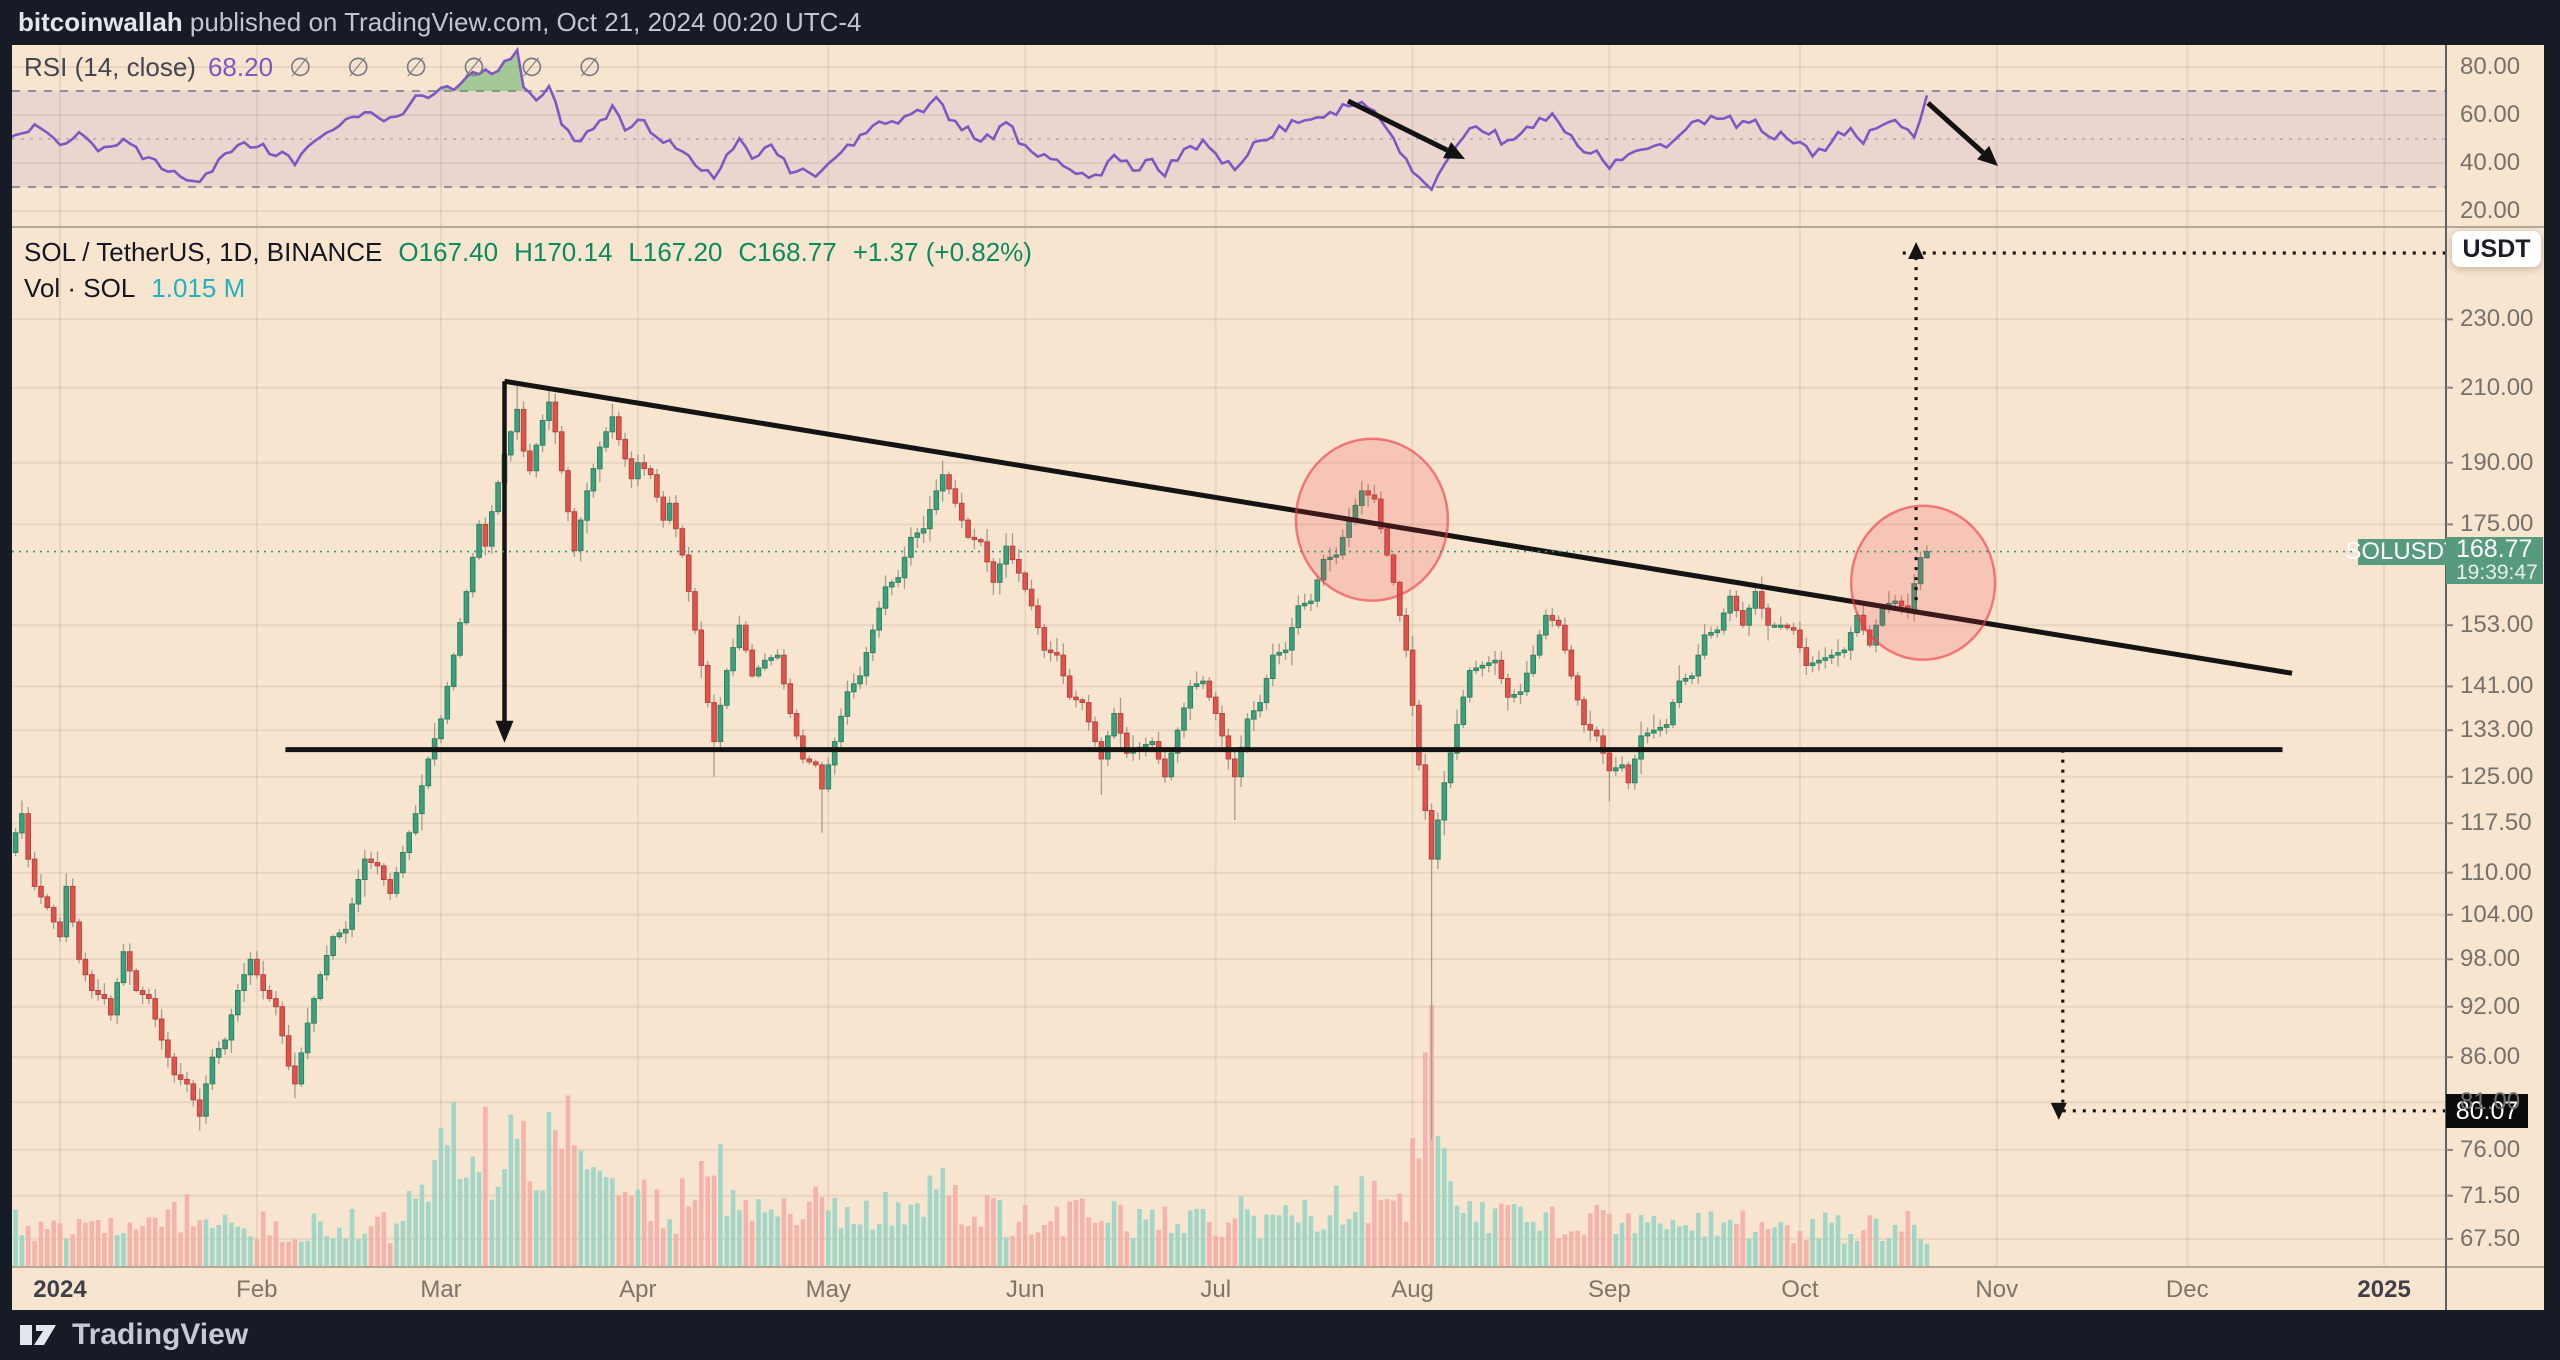 The image size is (2560, 1360). What do you see at coordinates (2490, 210) in the screenshot?
I see `rsi-tick-label: 20.00` at bounding box center [2490, 210].